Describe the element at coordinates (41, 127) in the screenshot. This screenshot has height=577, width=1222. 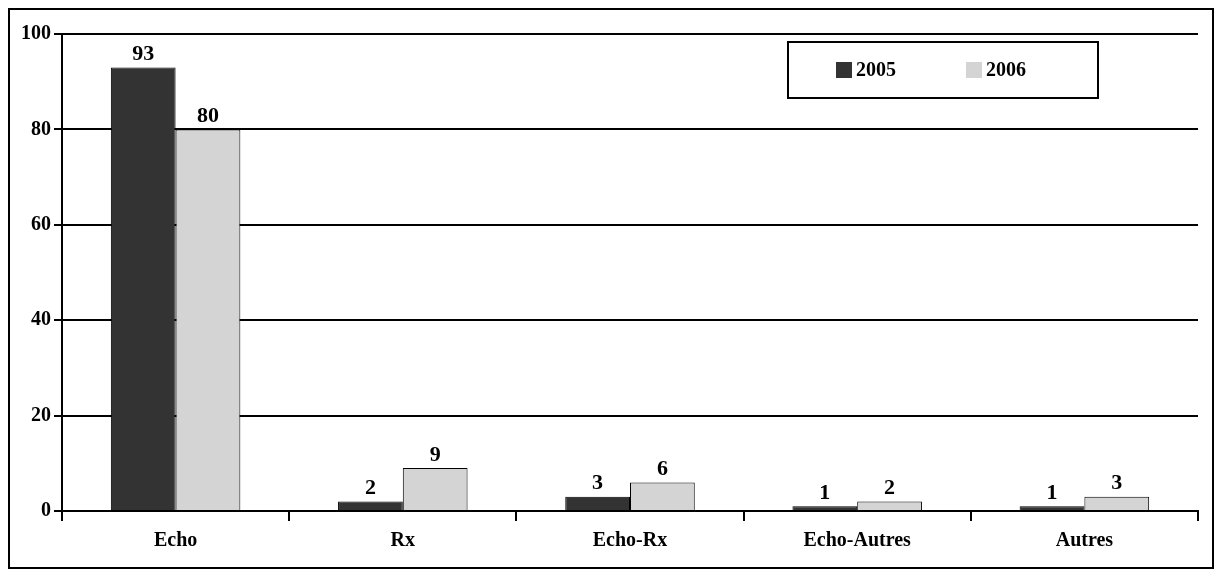
I see `y-tick-label: 80` at that location.